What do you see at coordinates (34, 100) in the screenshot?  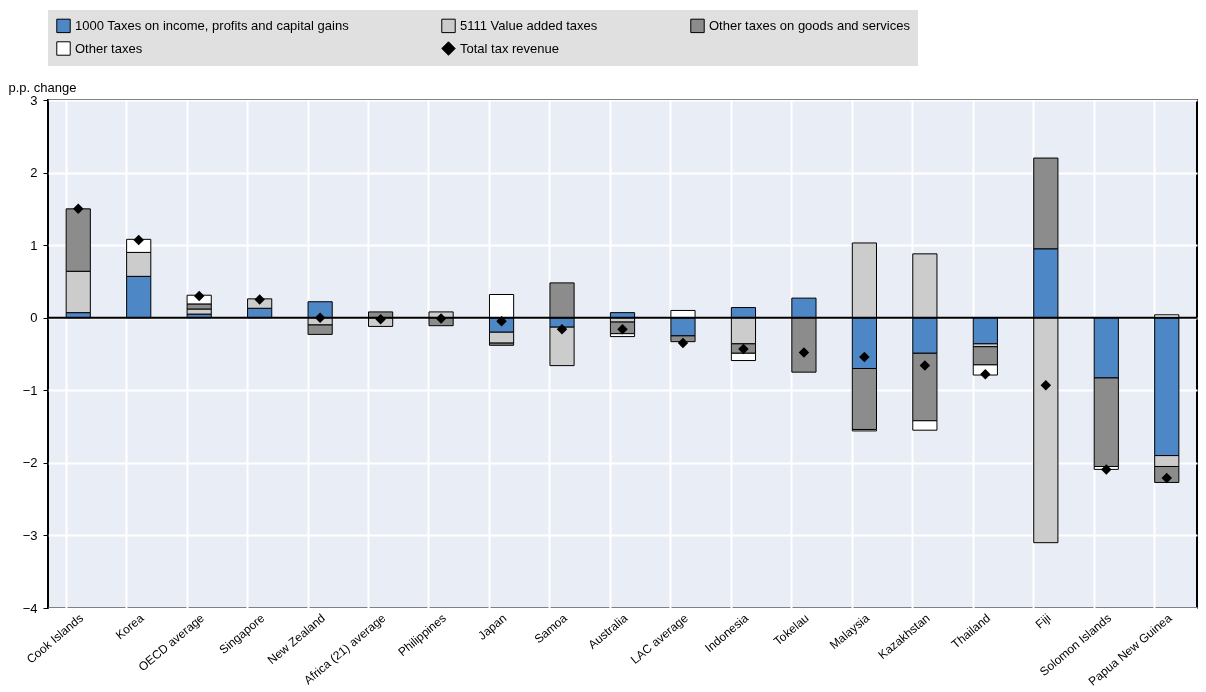 I see `y-tick-label: 3` at bounding box center [34, 100].